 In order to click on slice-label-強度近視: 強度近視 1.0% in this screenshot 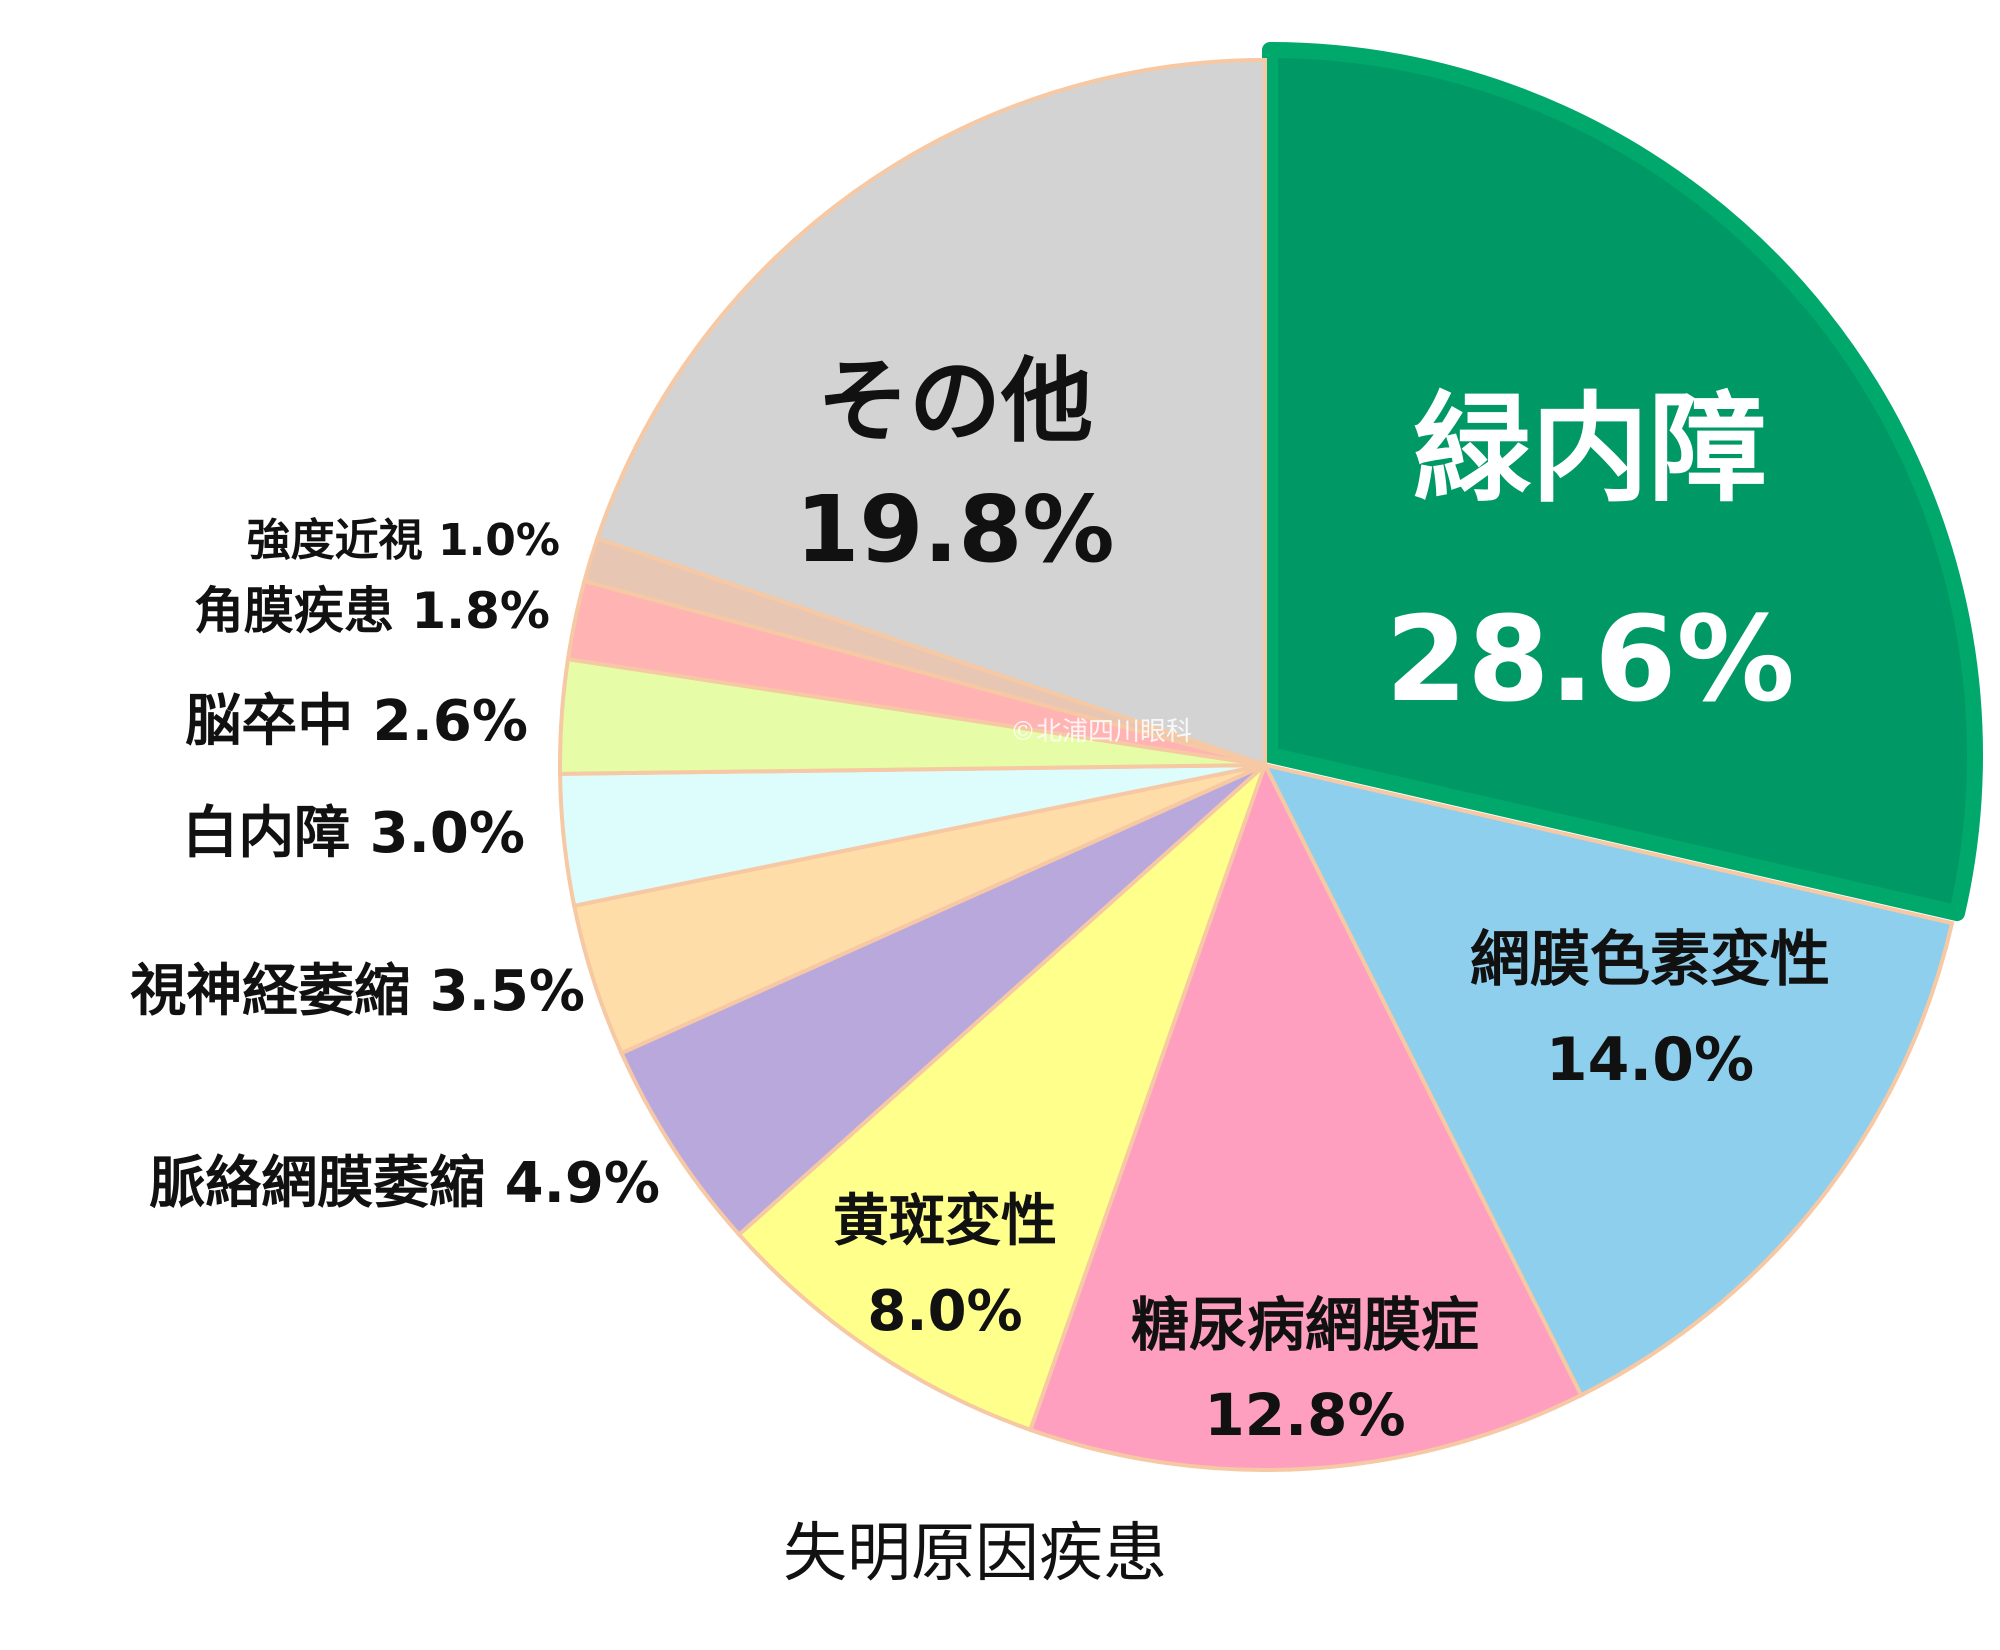, I will do `click(403, 540)`.